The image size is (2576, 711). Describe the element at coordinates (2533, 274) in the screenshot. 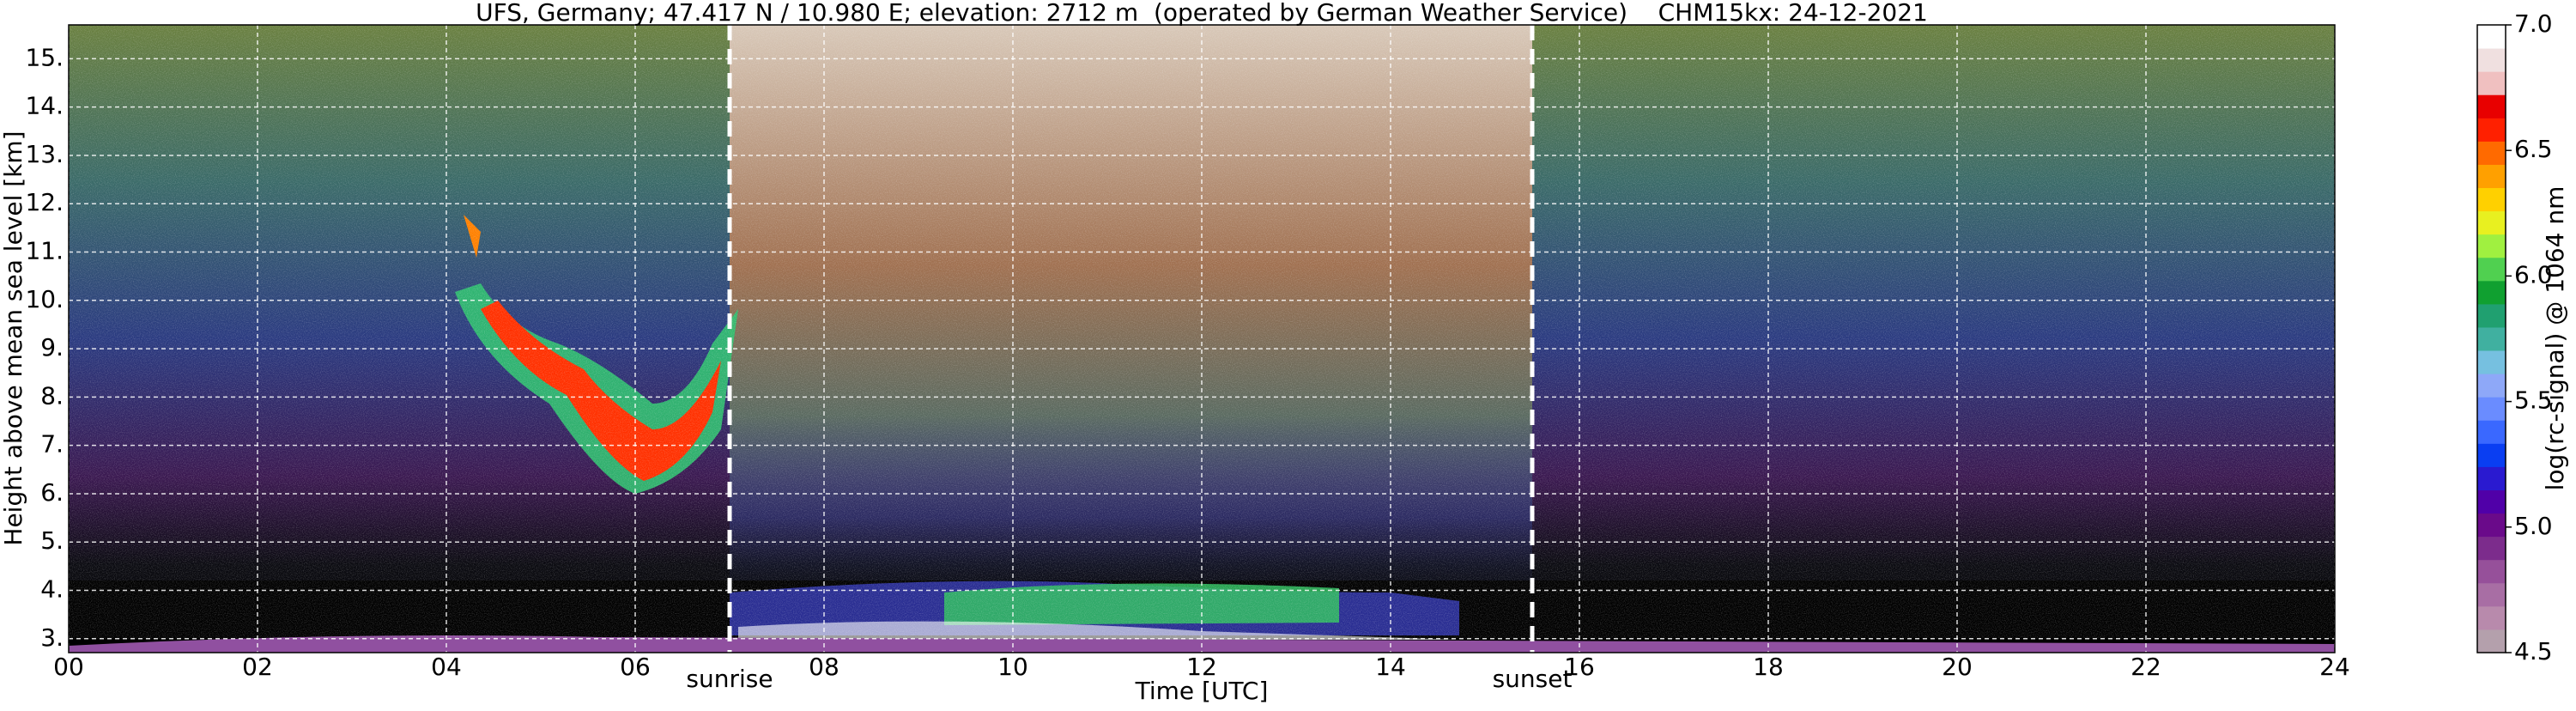

I see `colorbar-tick-label: 6.0` at that location.